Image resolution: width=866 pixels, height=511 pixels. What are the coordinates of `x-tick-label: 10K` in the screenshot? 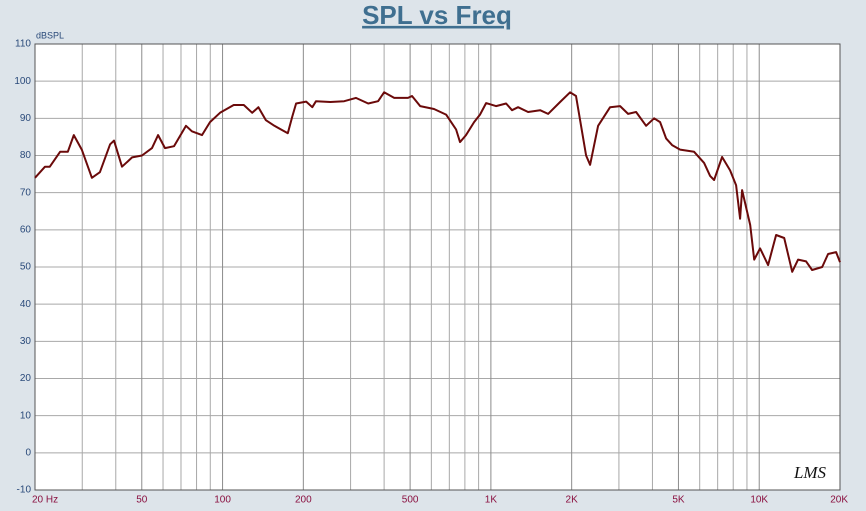 It's located at (759, 500).